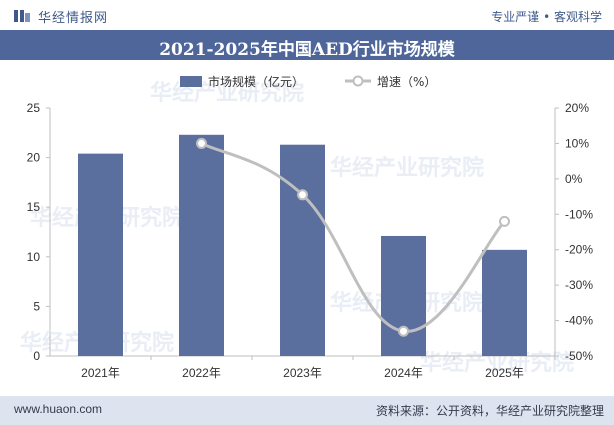  I want to click on y2-tick-label: -40%, so click(579, 321).